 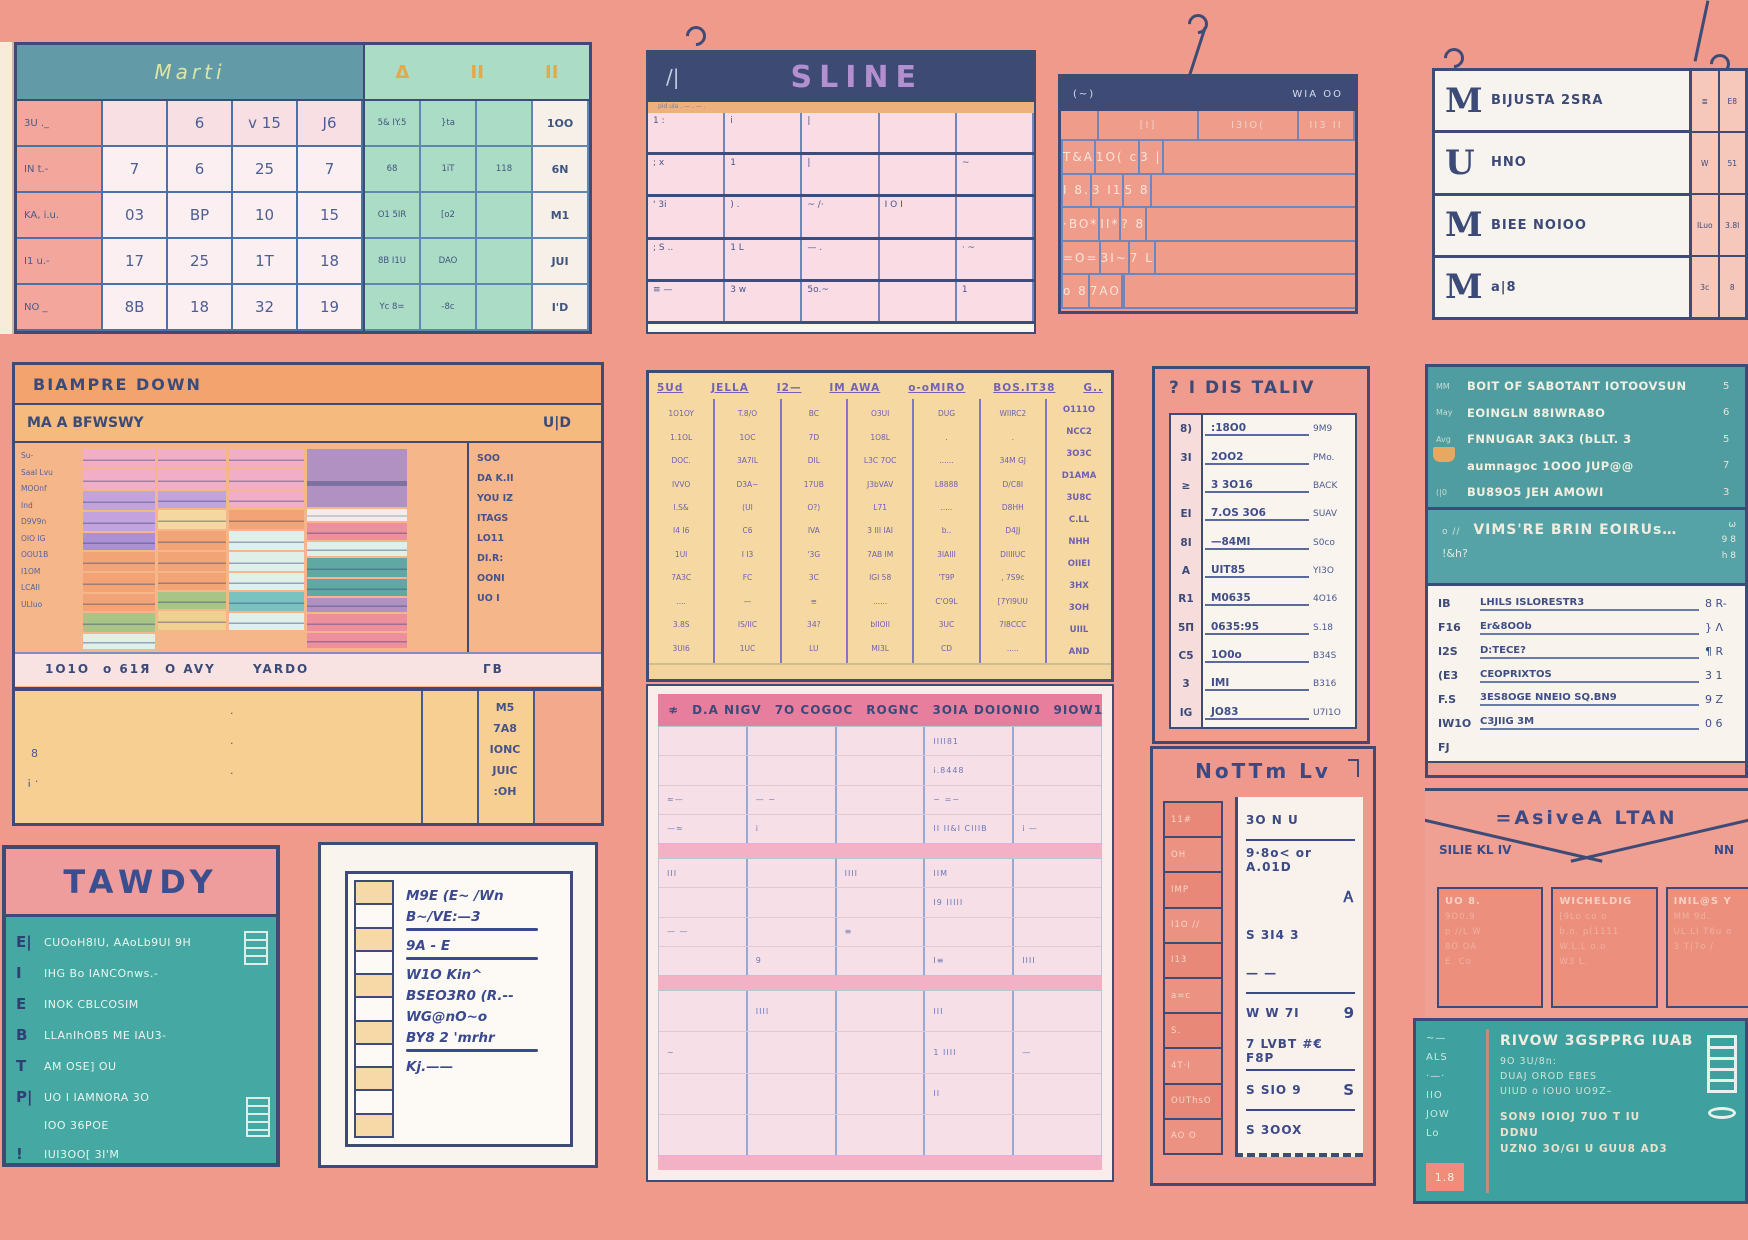 I want to click on checklist-code: I2S, so click(x=1448, y=652).